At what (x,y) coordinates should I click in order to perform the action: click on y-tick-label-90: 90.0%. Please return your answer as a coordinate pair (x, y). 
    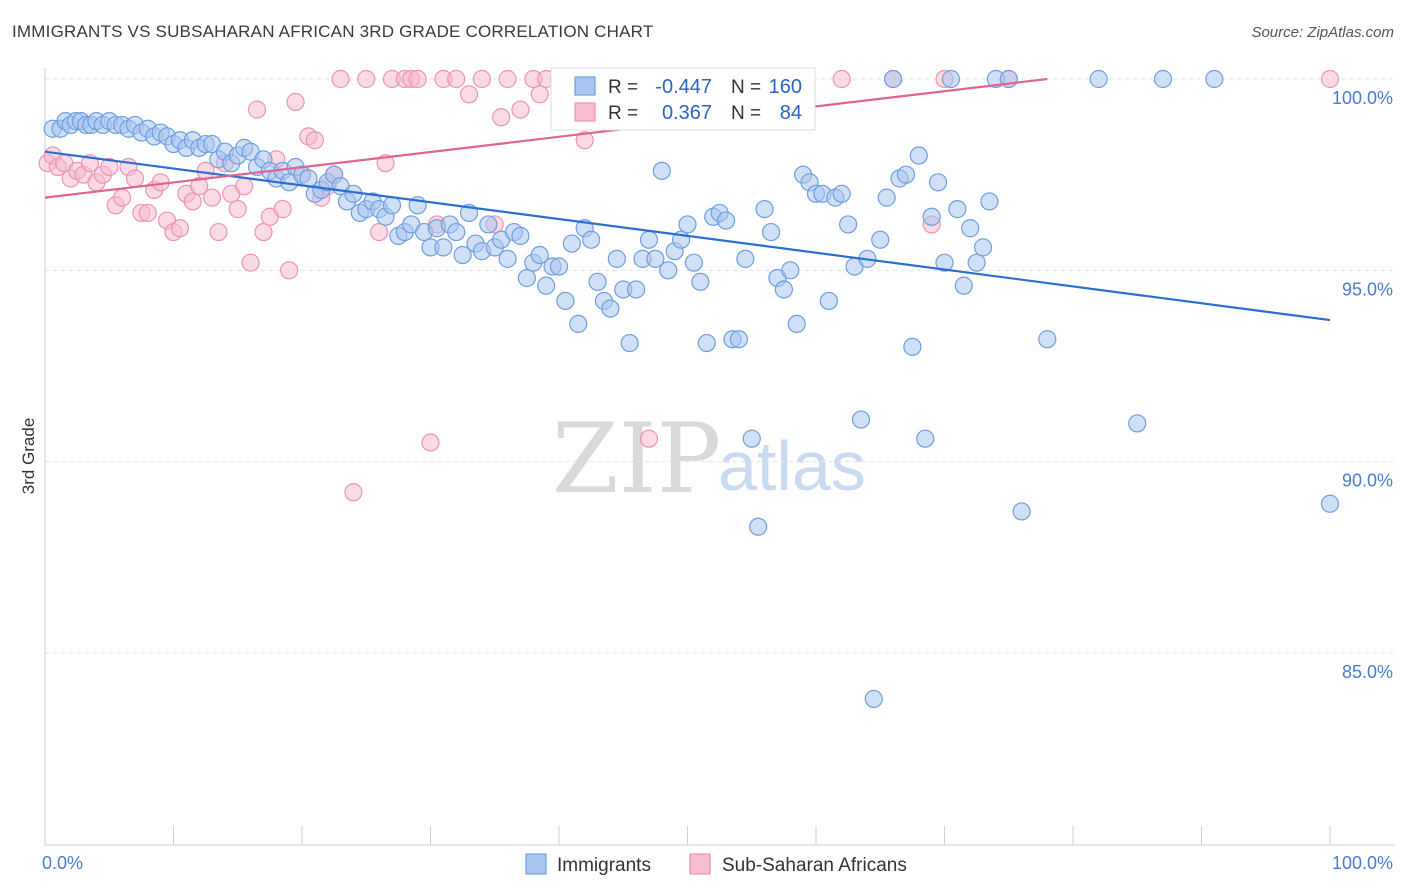
    Looking at the image, I should click on (1367, 481).